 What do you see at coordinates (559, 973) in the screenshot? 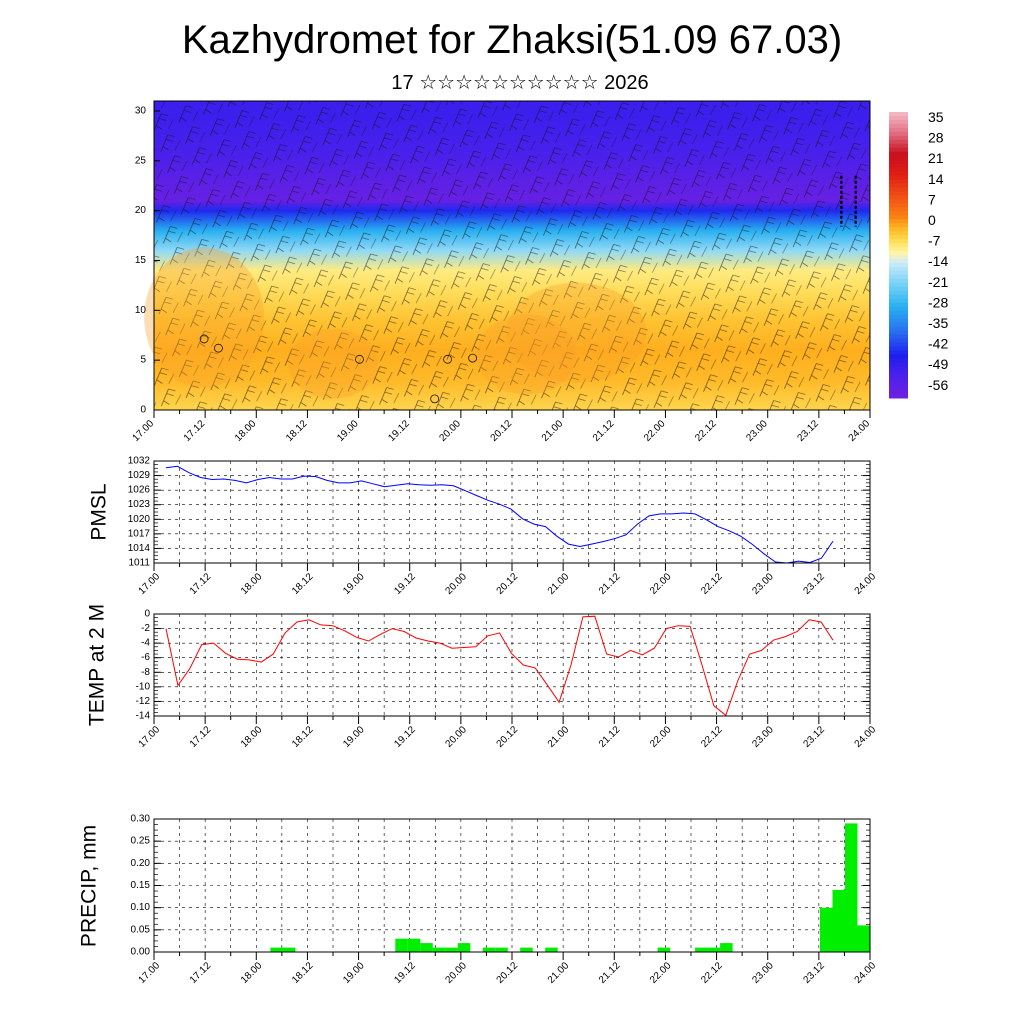
I see `precip-xtick-label-8: 21.00` at bounding box center [559, 973].